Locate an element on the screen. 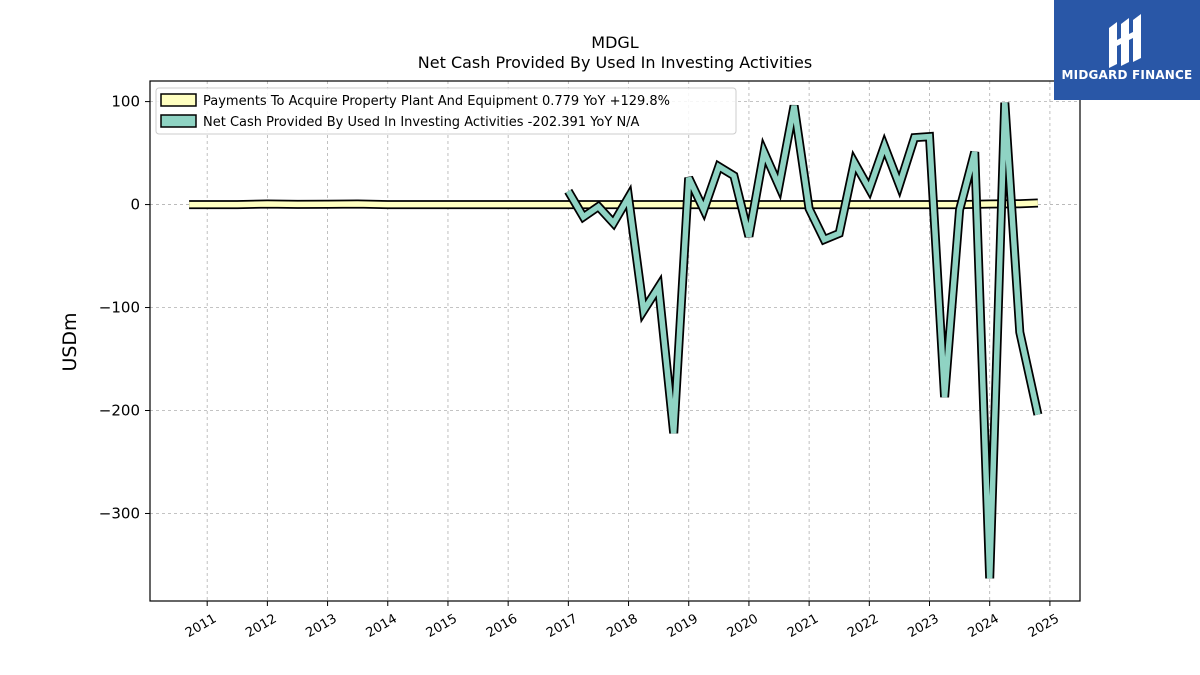  series-line-ppe is located at coordinates (614, 204).